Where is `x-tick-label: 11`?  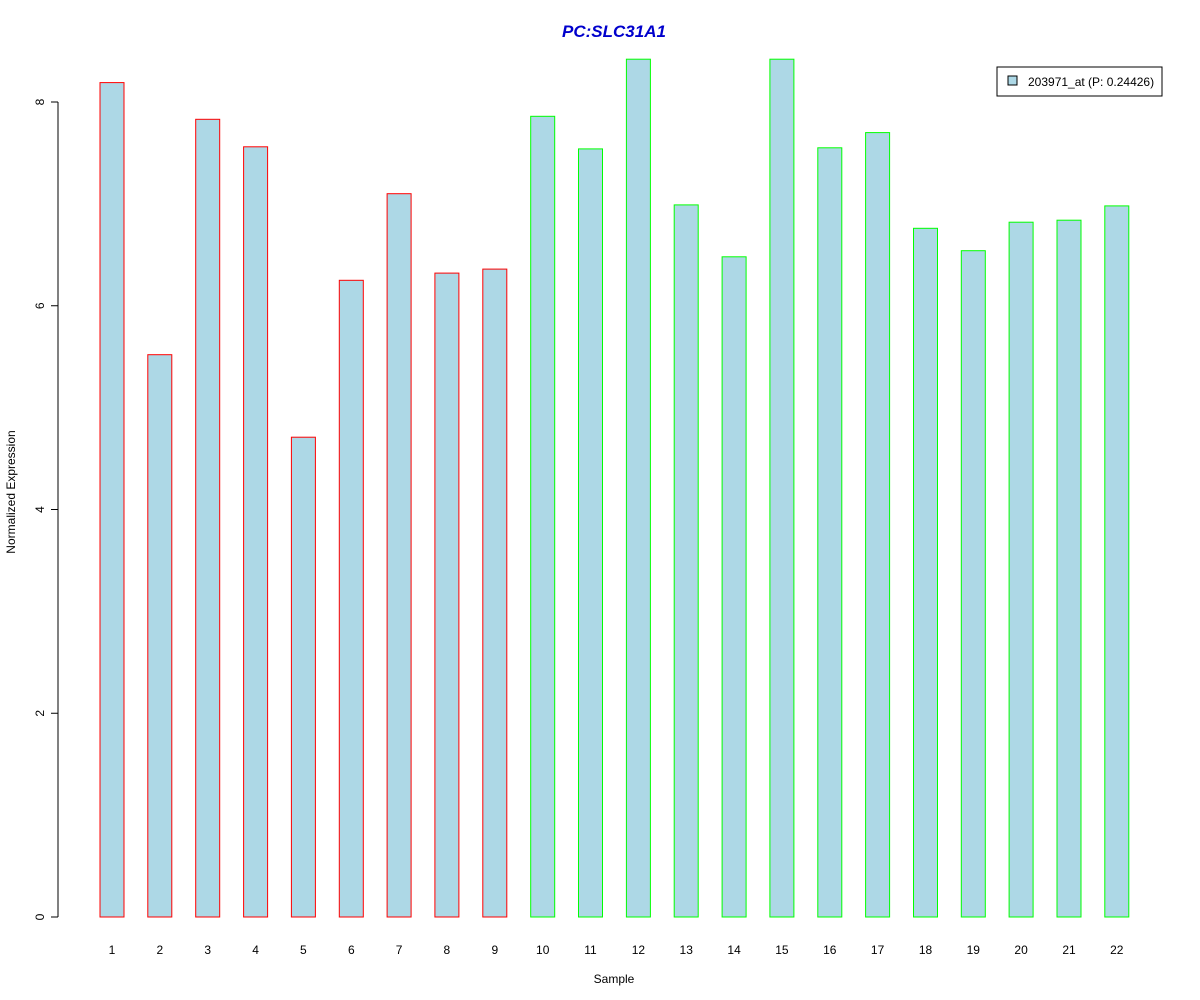
x-tick-label: 11 is located at coordinates (590, 950).